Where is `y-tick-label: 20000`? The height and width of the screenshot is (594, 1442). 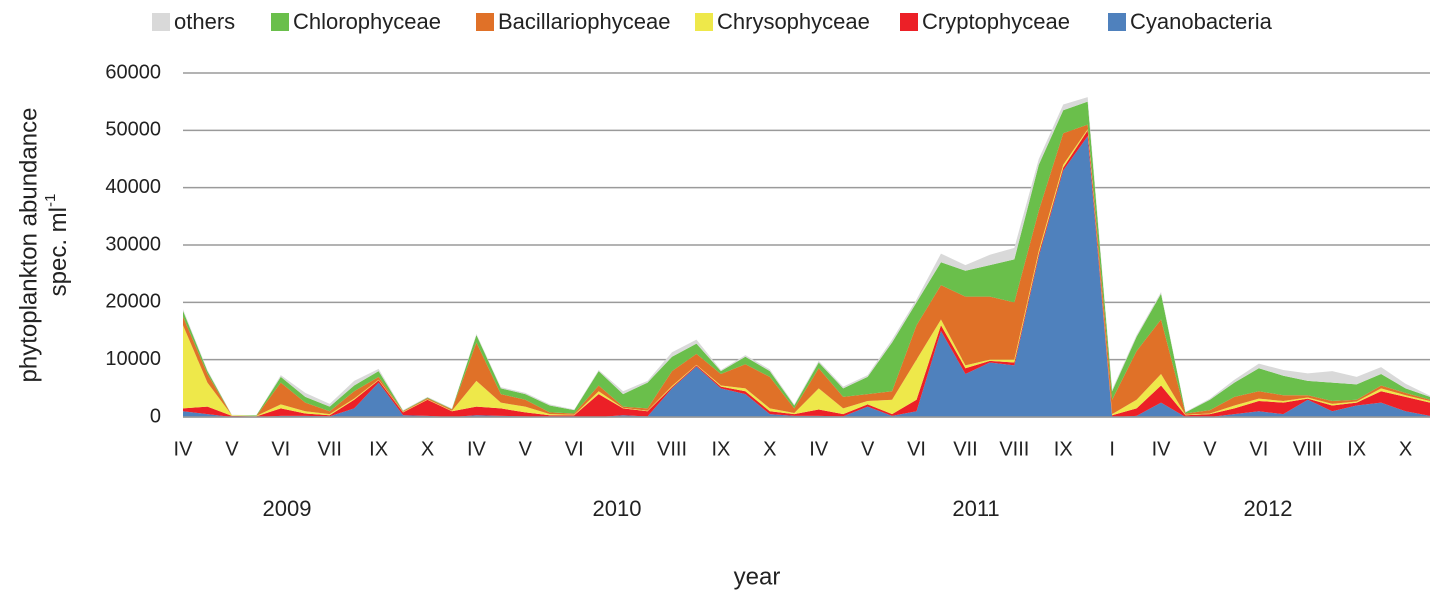 y-tick-label: 20000 is located at coordinates (133, 302).